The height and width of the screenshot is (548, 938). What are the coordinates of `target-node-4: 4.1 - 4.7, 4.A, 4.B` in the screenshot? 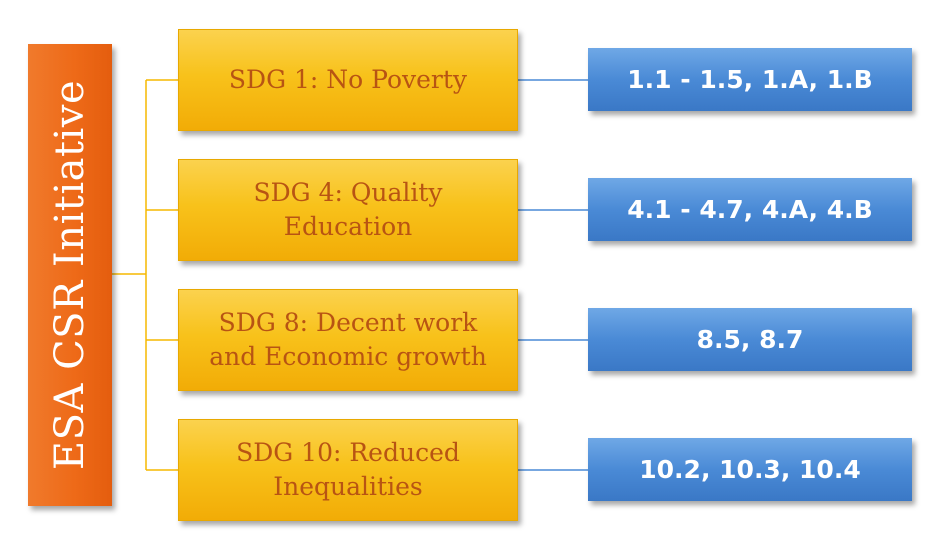 It's located at (750, 209).